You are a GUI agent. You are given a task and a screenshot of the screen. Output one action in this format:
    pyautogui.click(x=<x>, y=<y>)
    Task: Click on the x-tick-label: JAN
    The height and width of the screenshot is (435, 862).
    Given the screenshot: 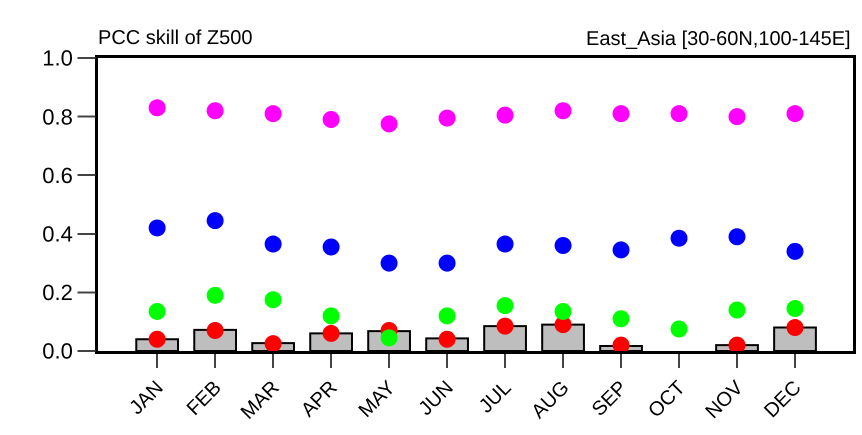 What is the action you would take?
    pyautogui.click(x=146, y=398)
    